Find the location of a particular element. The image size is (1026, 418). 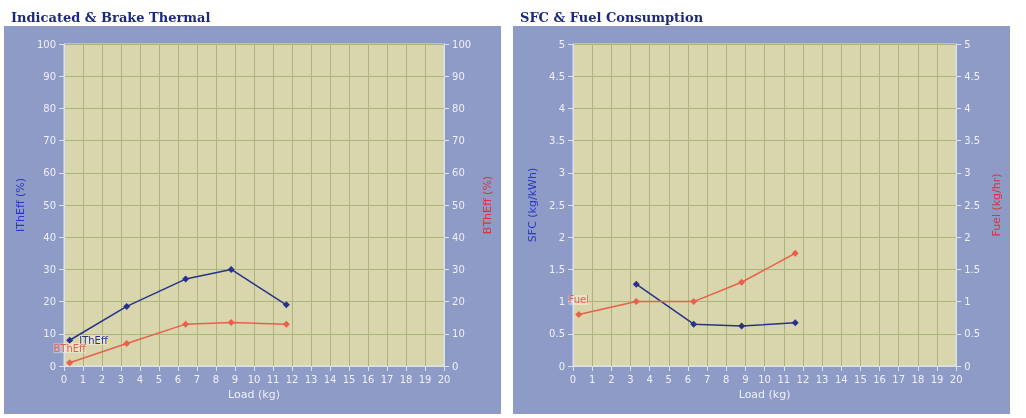

y-tick-label: 4 is located at coordinates (561, 108).